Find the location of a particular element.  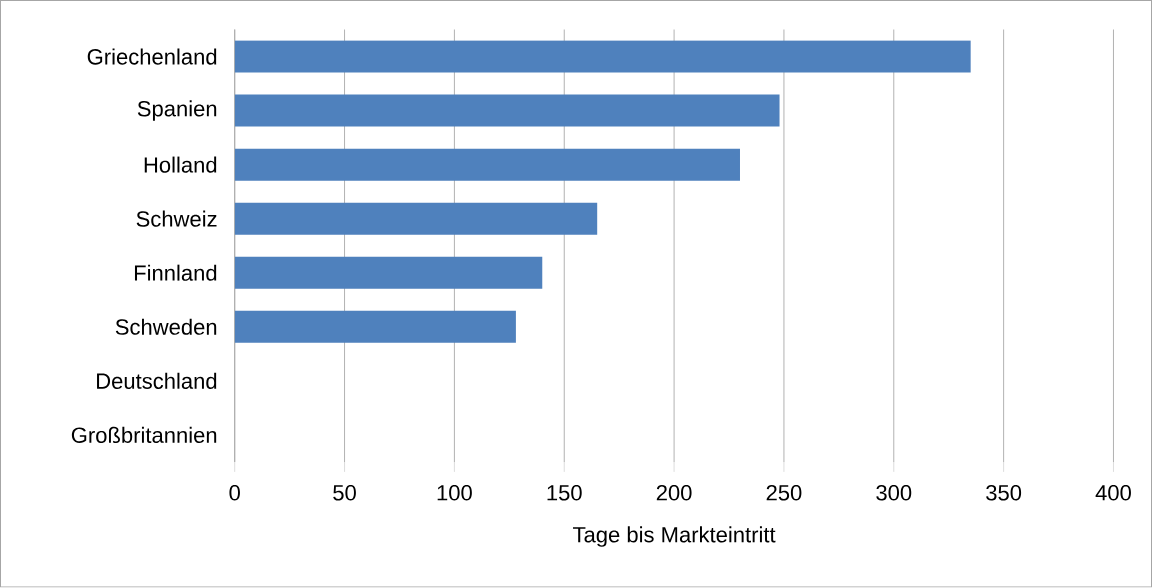

x-tick-label: 0 is located at coordinates (234, 493).